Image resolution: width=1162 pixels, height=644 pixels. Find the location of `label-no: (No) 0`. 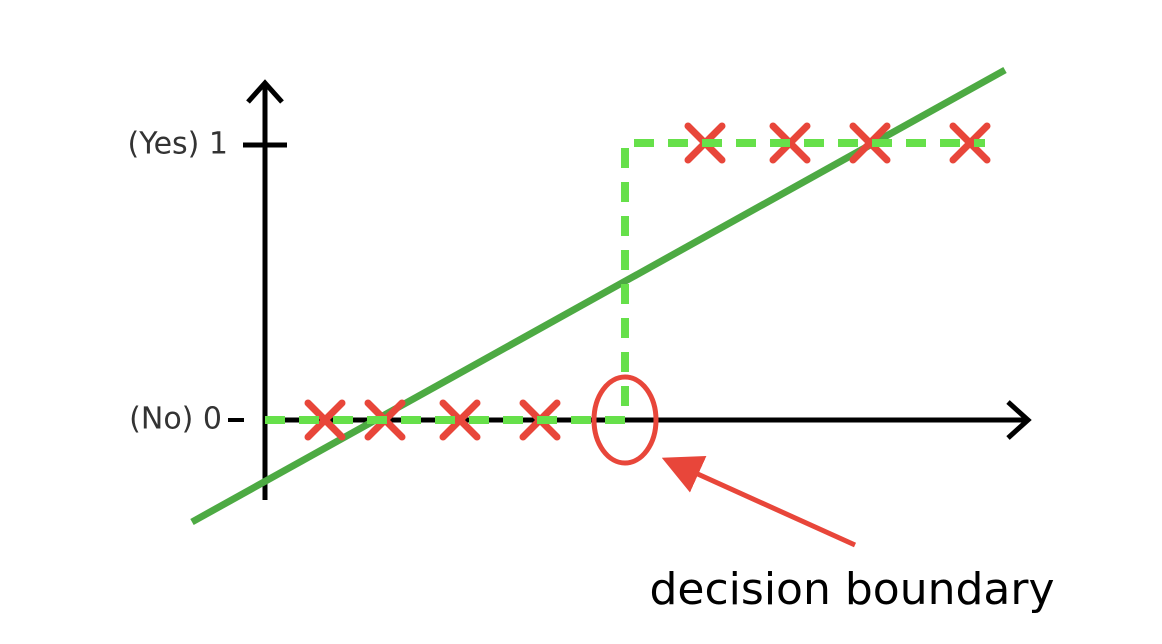

label-no: (No) 0 is located at coordinates (175, 419).